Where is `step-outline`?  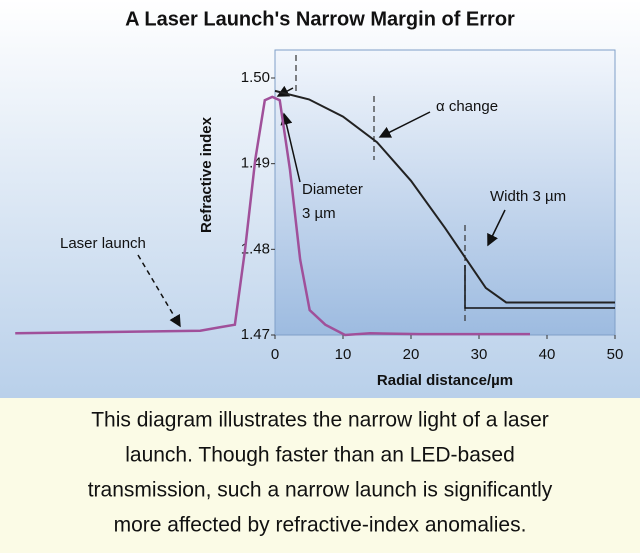 step-outline is located at coordinates (539, 287).